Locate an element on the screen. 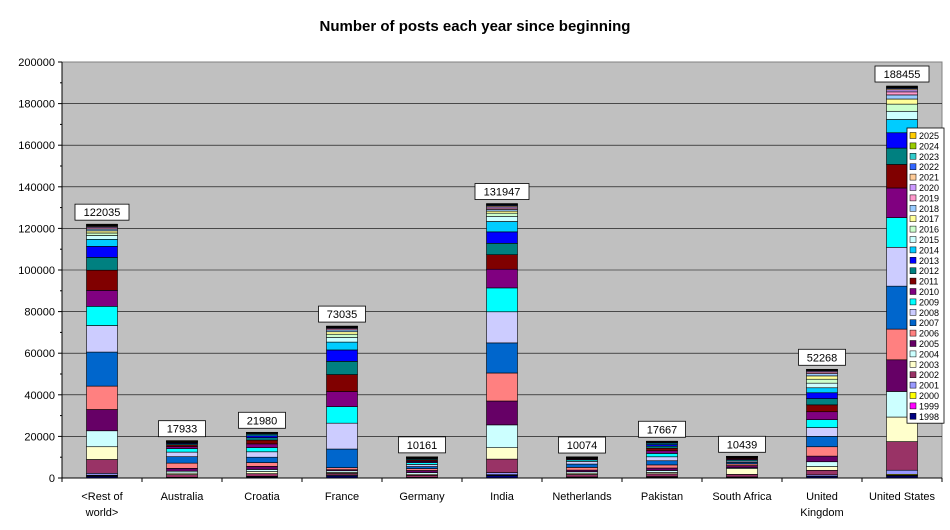 The height and width of the screenshot is (530, 950). total-label: 131947 is located at coordinates (502, 193).